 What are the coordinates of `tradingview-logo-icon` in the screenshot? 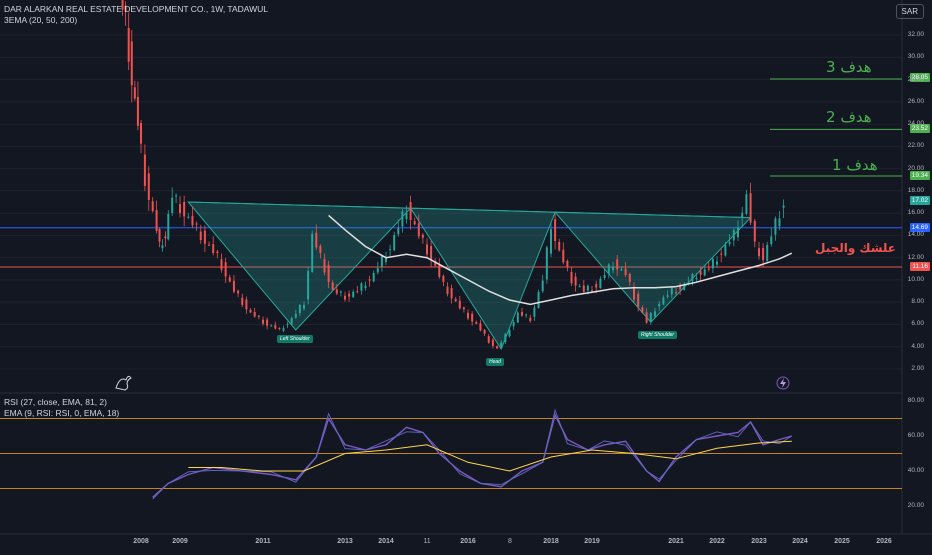 It's located at (123, 383).